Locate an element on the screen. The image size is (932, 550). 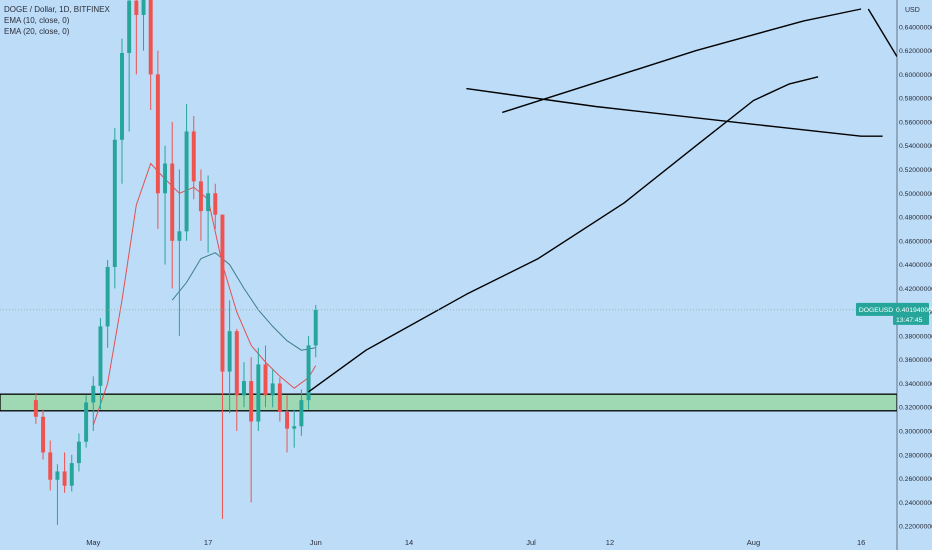
legend-symbol: DOGE / Dollar, 1D, BITFINEX is located at coordinates (57, 9).